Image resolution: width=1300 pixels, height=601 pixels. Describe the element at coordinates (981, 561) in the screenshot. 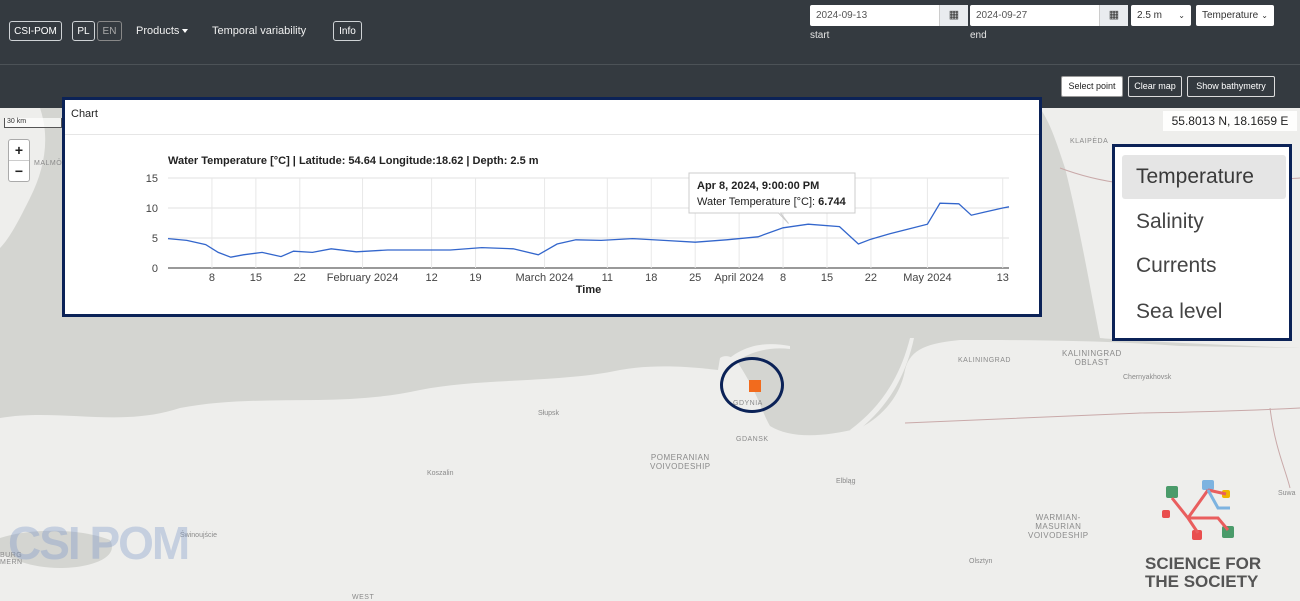

I see `map-label-olsztyn: Olsztyn` at that location.